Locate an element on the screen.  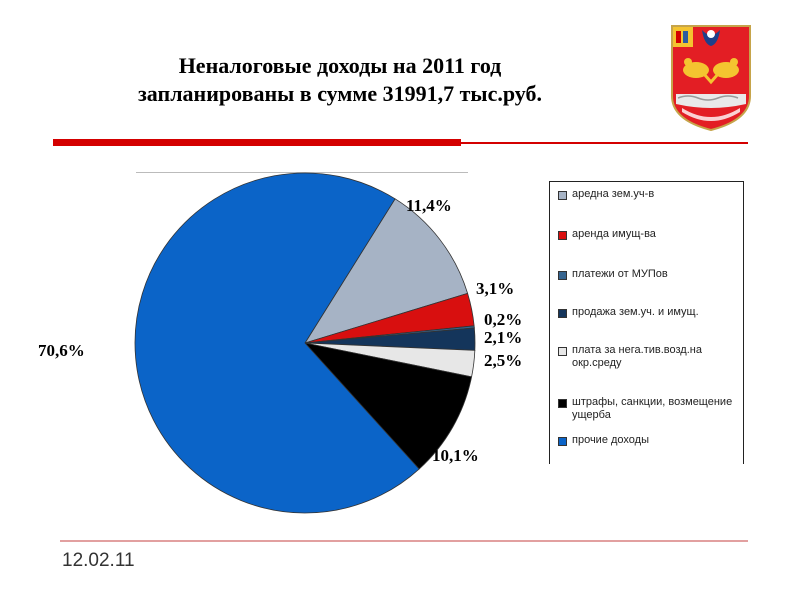
slide-date: 12.02.11 is located at coordinates (98, 560).